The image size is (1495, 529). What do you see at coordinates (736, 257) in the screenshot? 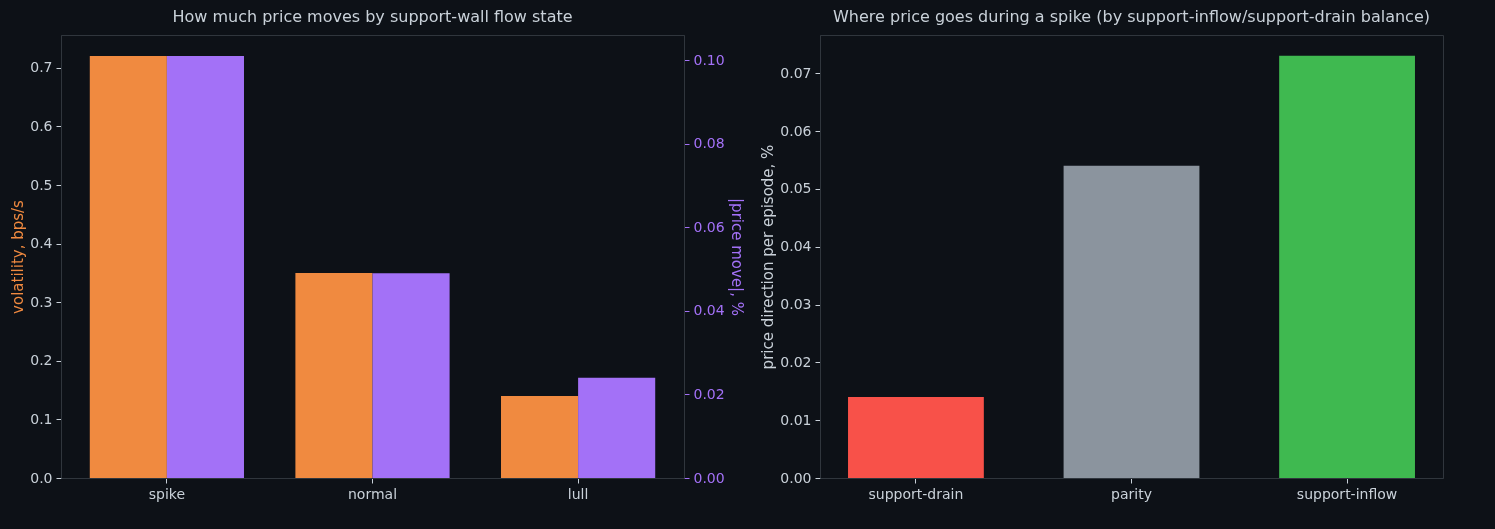
I see `y2-axis-title: |price move|, %` at bounding box center [736, 257].